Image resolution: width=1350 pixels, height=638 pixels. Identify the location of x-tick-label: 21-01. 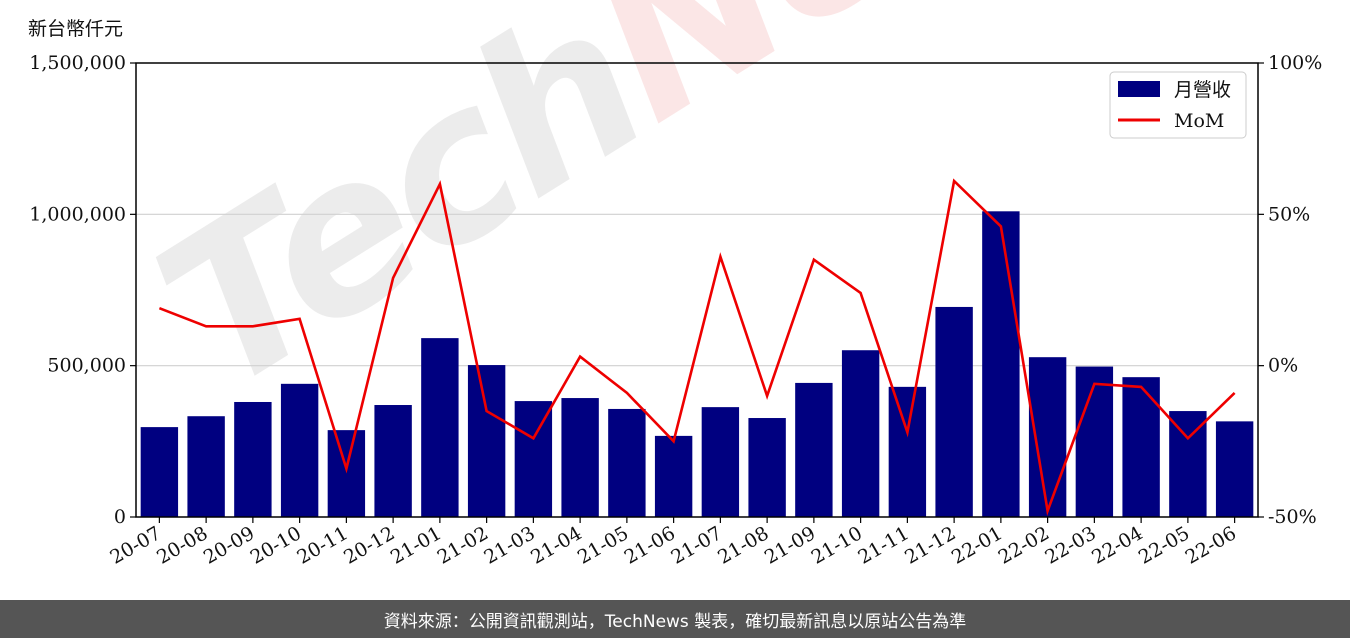
(416, 545).